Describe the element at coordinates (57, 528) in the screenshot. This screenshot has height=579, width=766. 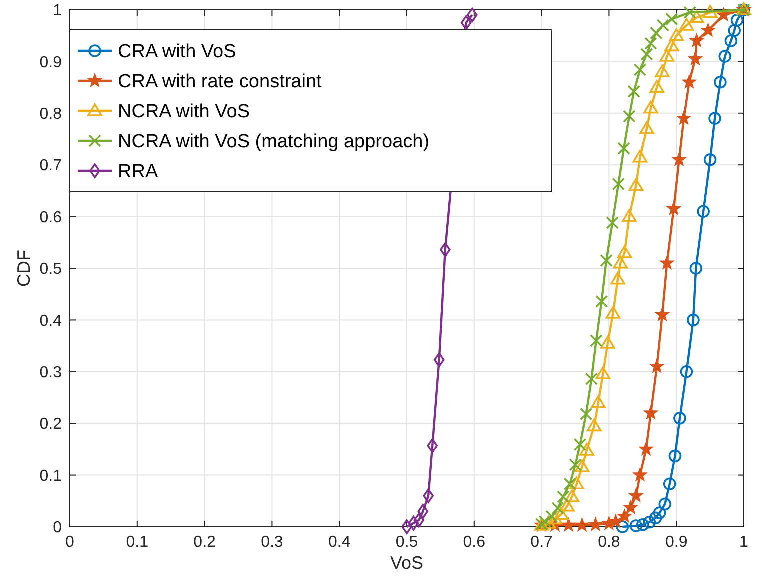
I see `y-tick-label: 0` at that location.